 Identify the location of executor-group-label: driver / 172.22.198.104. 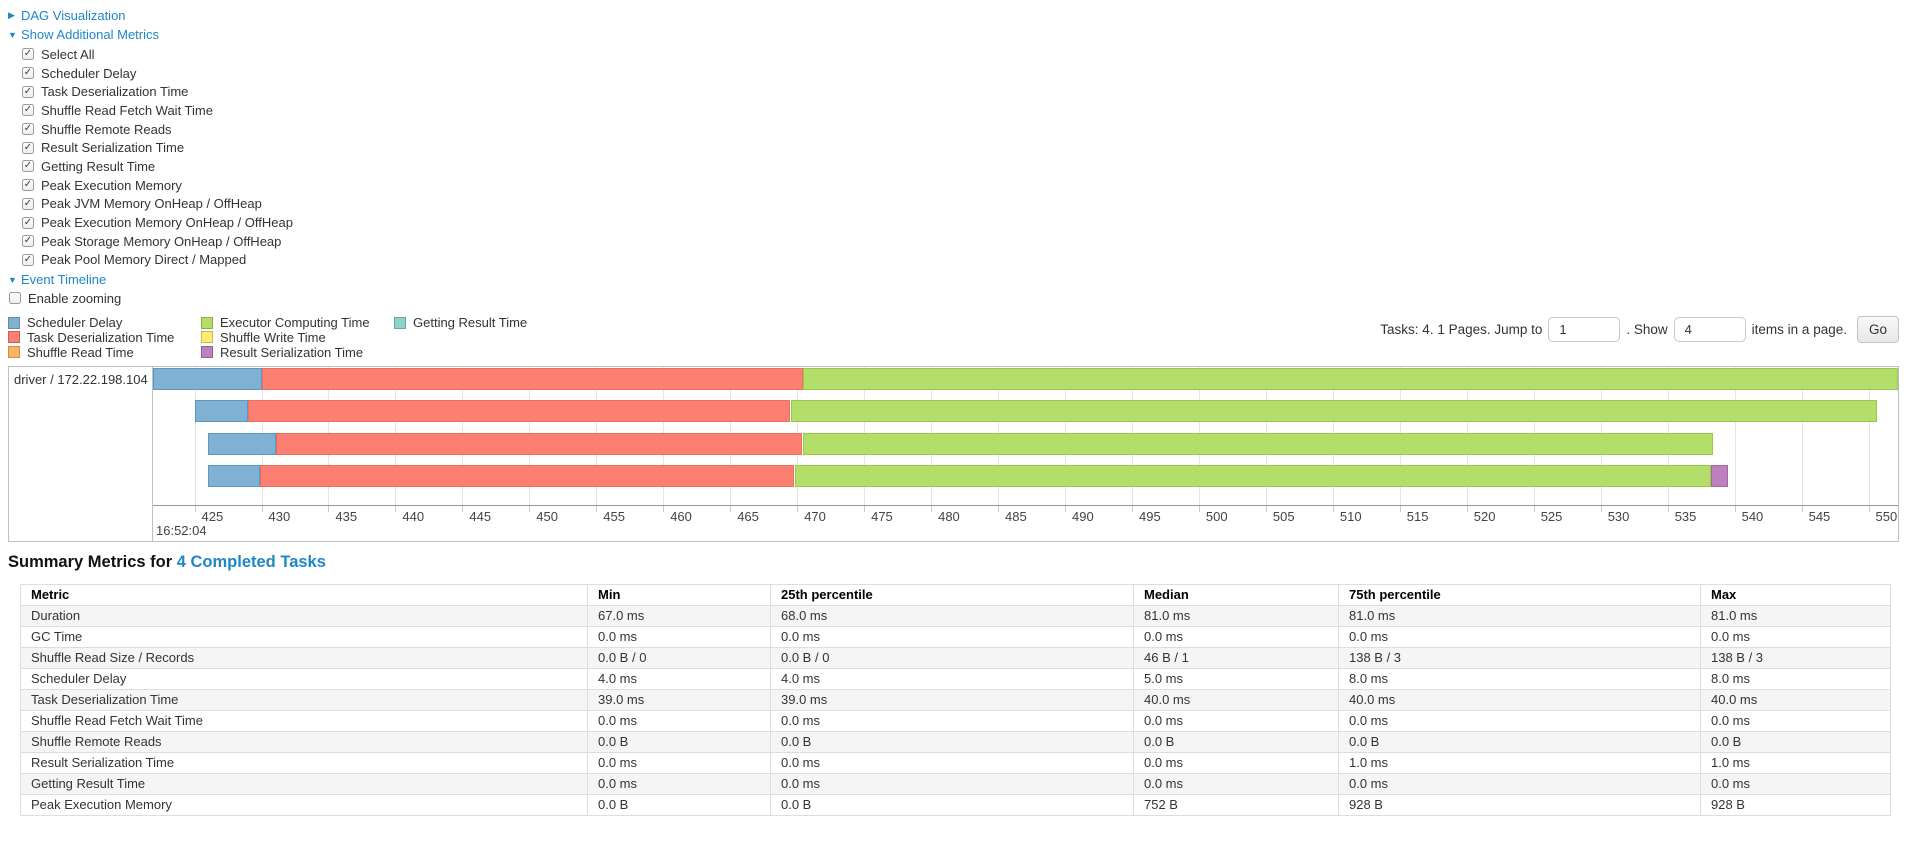
(81, 379).